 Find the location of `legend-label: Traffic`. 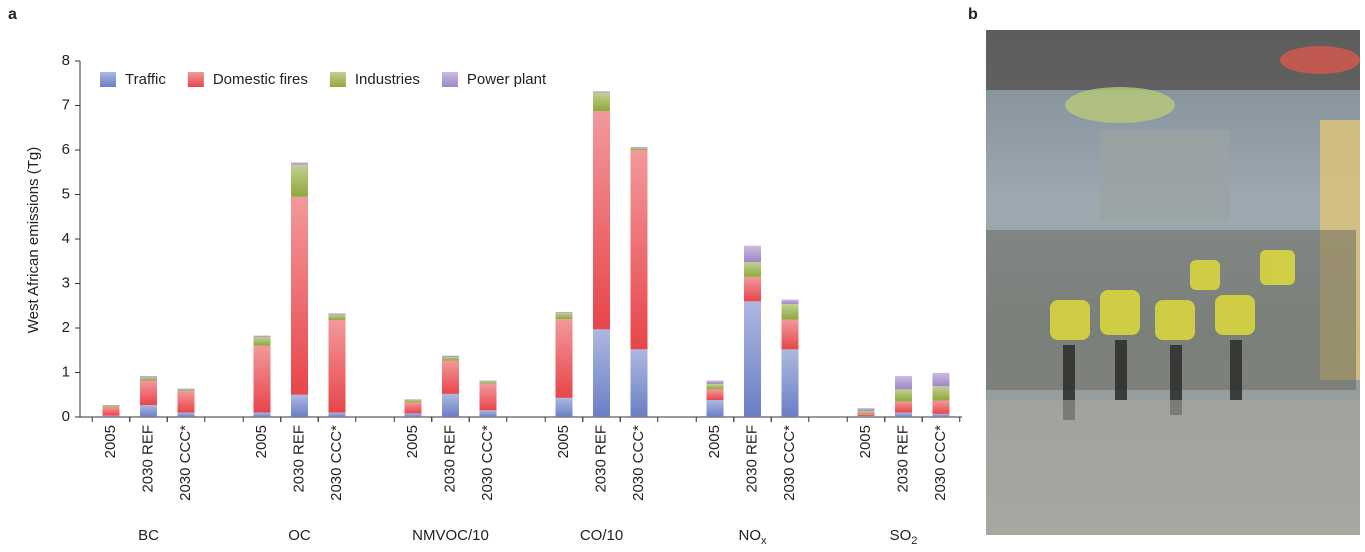

legend-label: Traffic is located at coordinates (145, 79).